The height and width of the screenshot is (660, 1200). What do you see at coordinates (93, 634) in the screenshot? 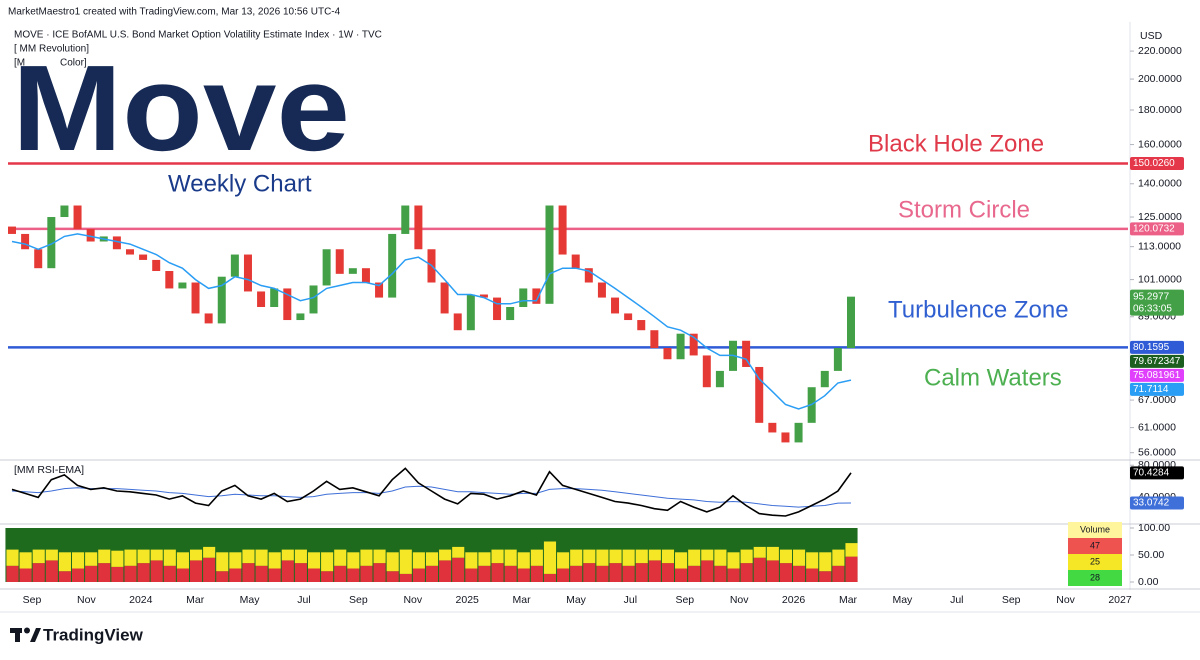
I see `brand: TradingView` at bounding box center [93, 634].